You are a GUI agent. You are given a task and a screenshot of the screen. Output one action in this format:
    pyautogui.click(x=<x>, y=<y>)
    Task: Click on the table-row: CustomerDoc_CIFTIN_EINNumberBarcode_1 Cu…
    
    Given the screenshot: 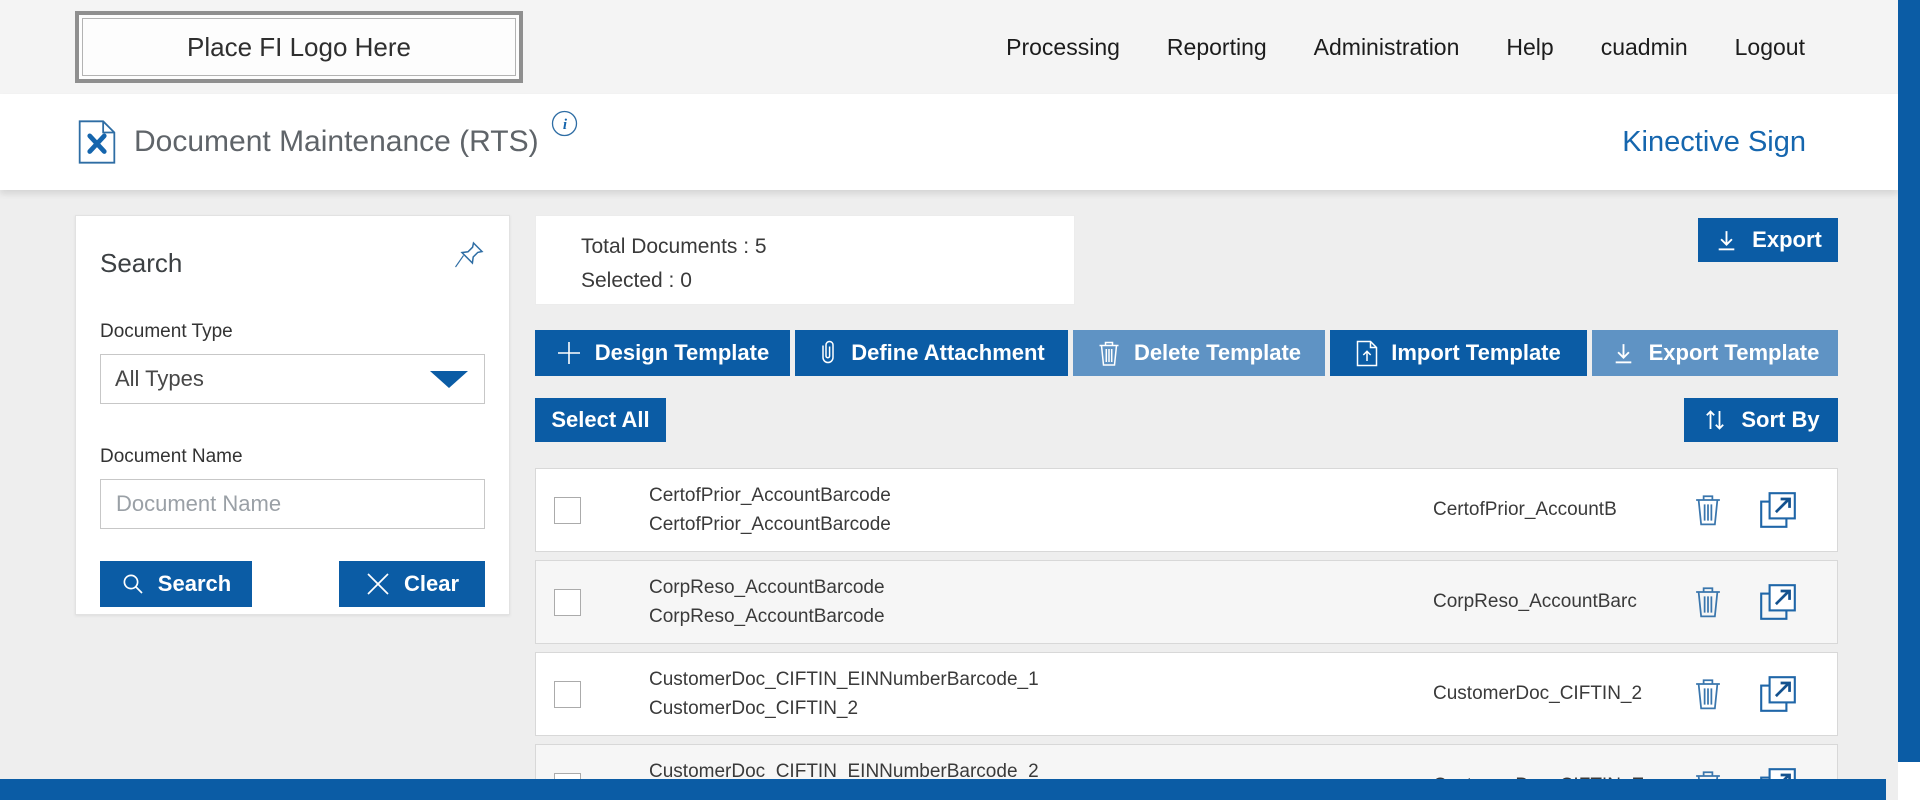 What is the action you would take?
    pyautogui.click(x=1186, y=694)
    